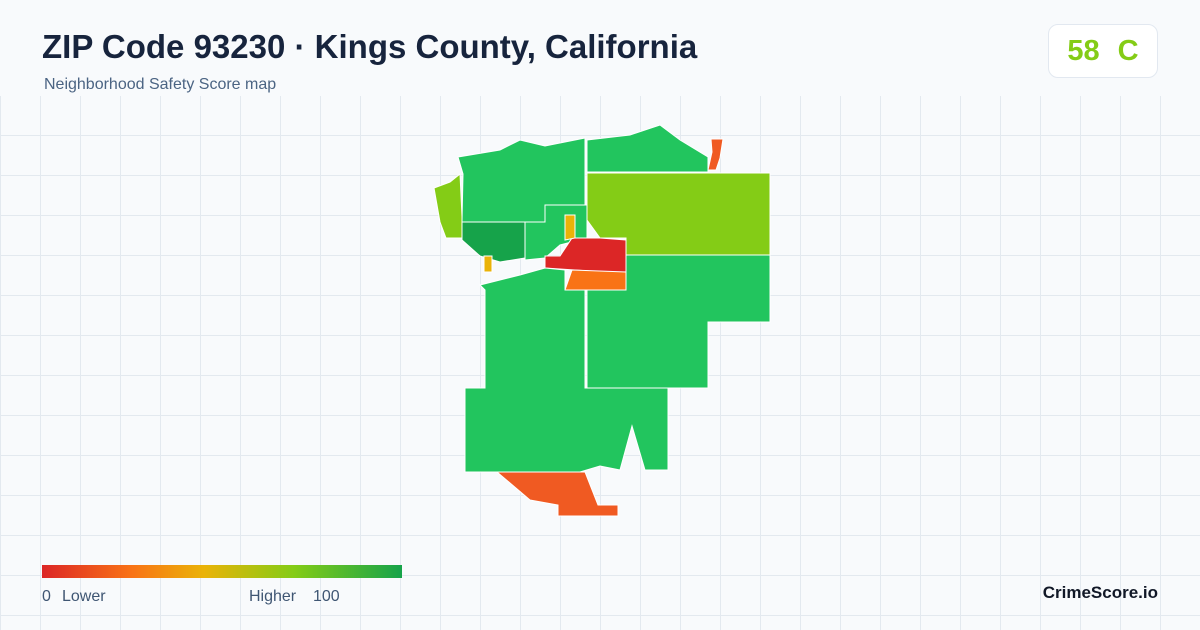 The image size is (1200, 630). Describe the element at coordinates (1128, 50) in the screenshot. I see `score-grade: C` at that location.